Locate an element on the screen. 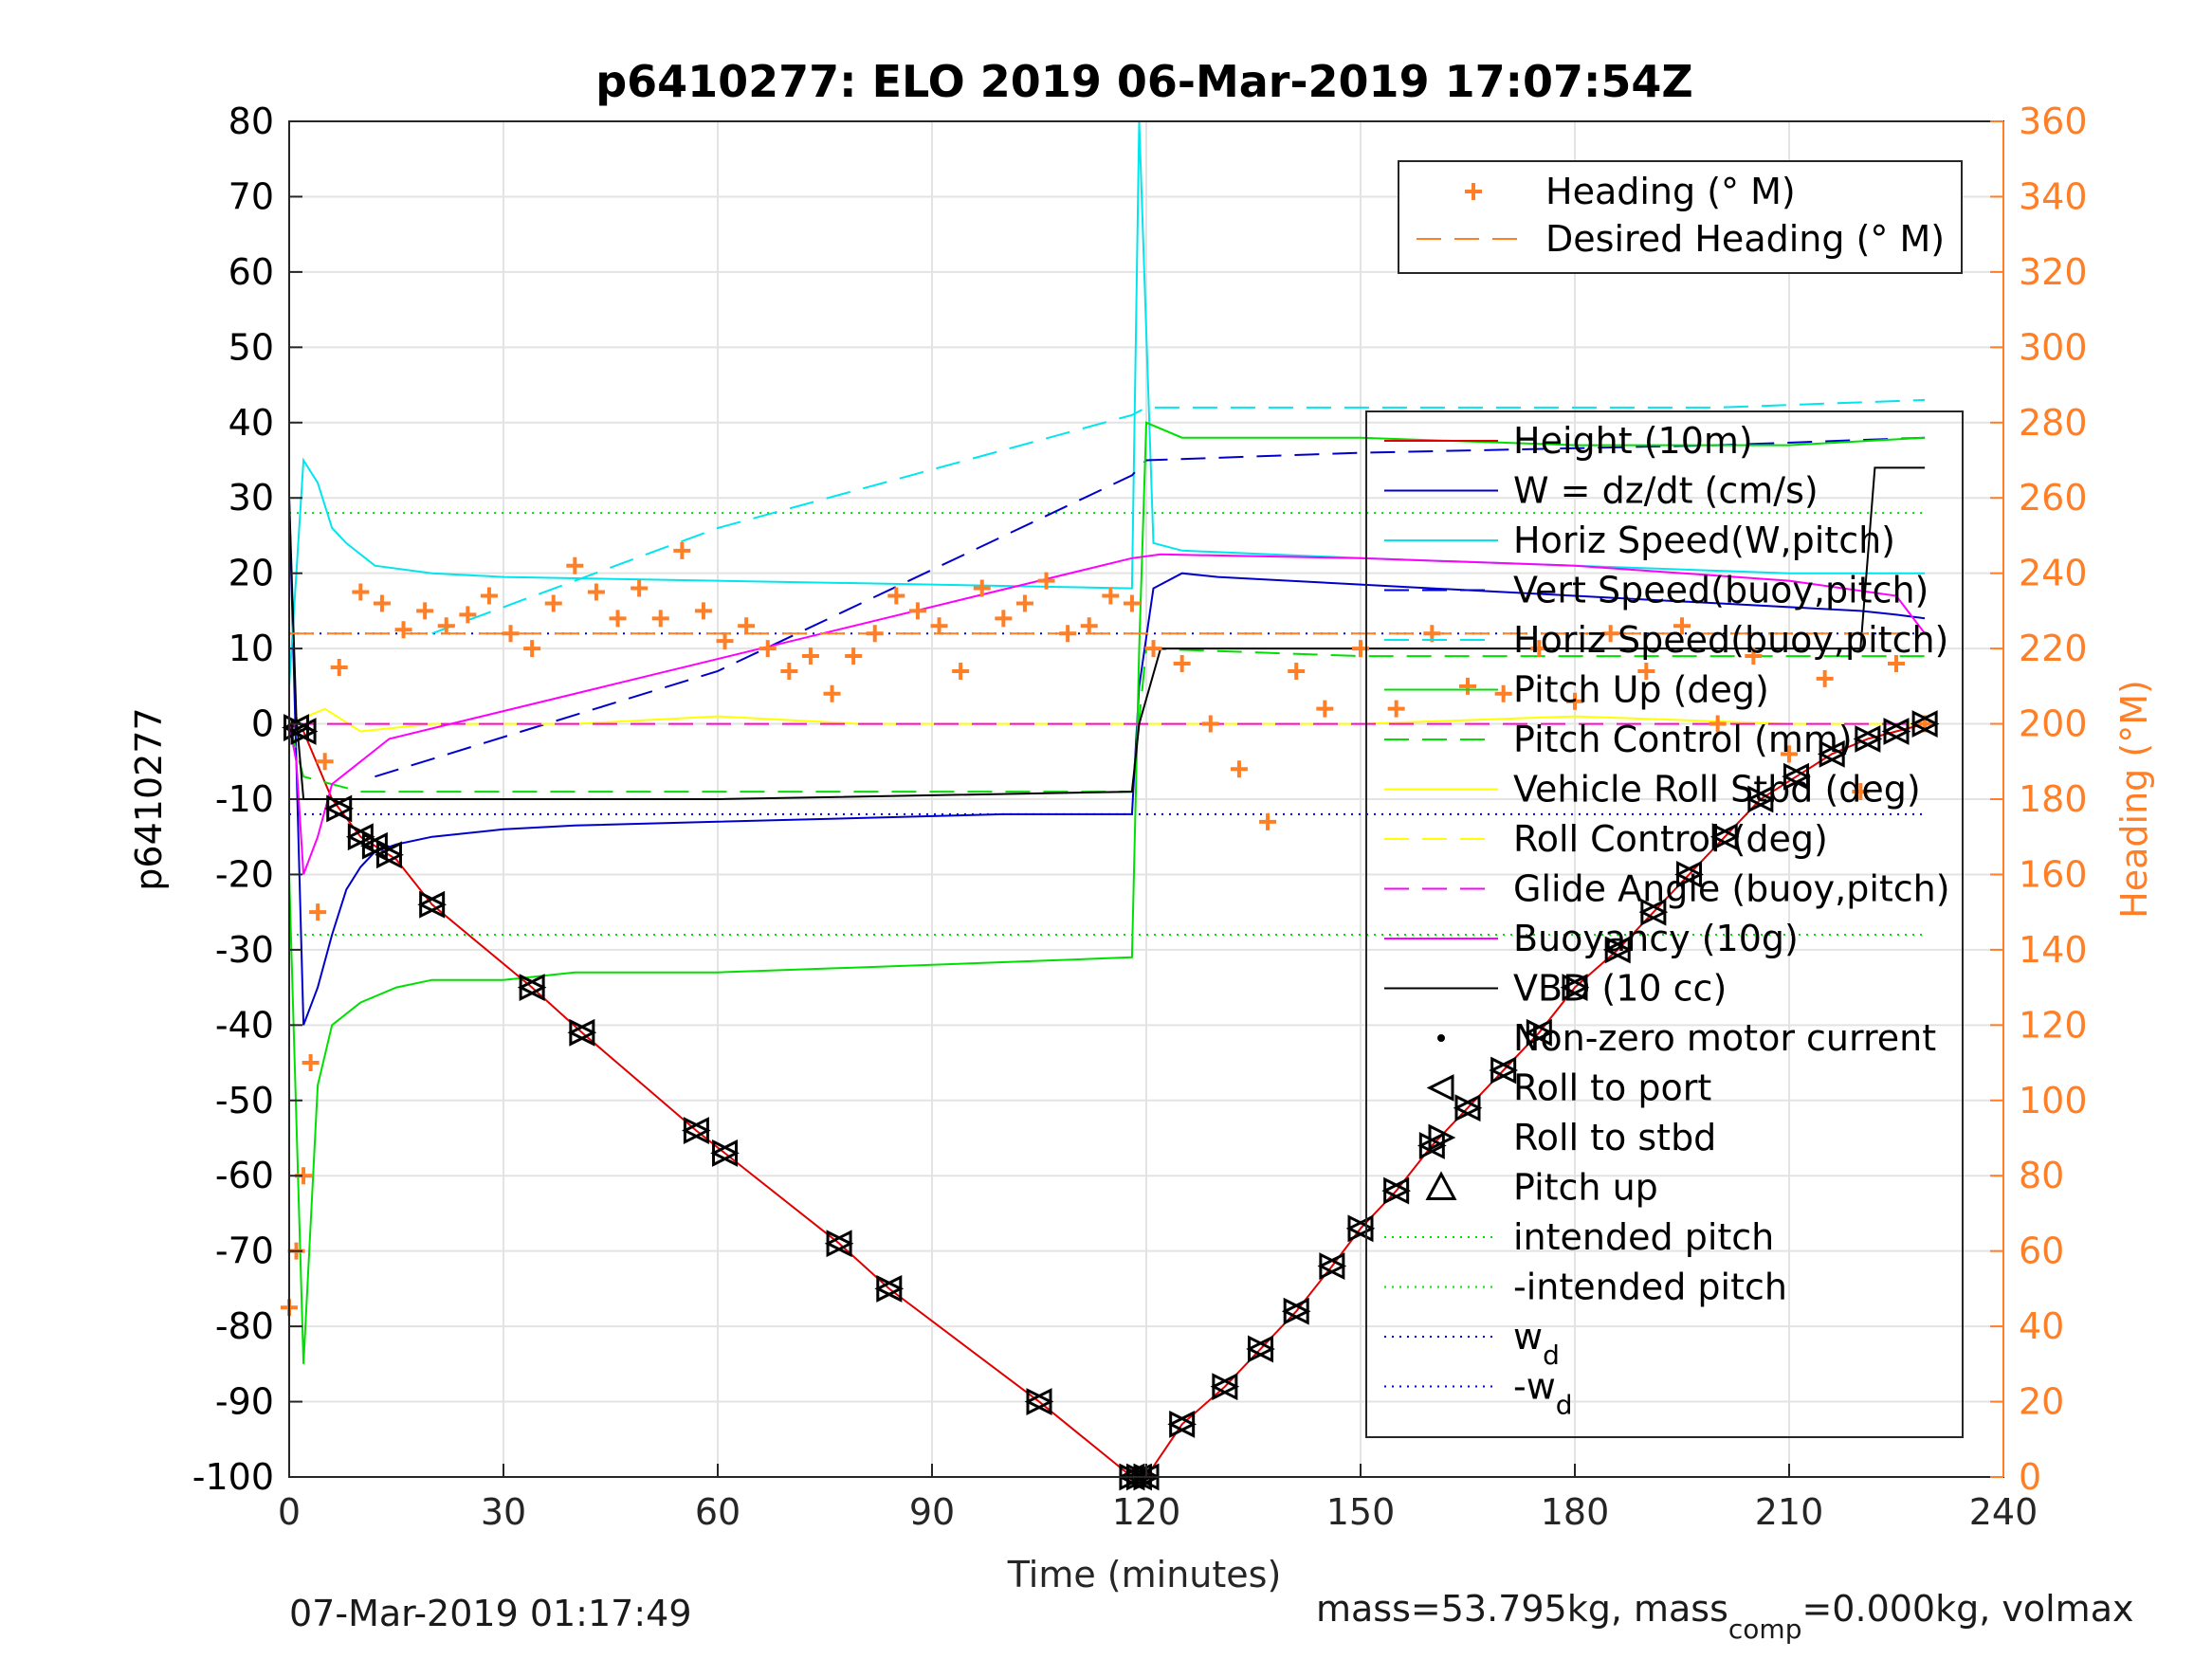  x-tick-label: 90 is located at coordinates (932, 1512).